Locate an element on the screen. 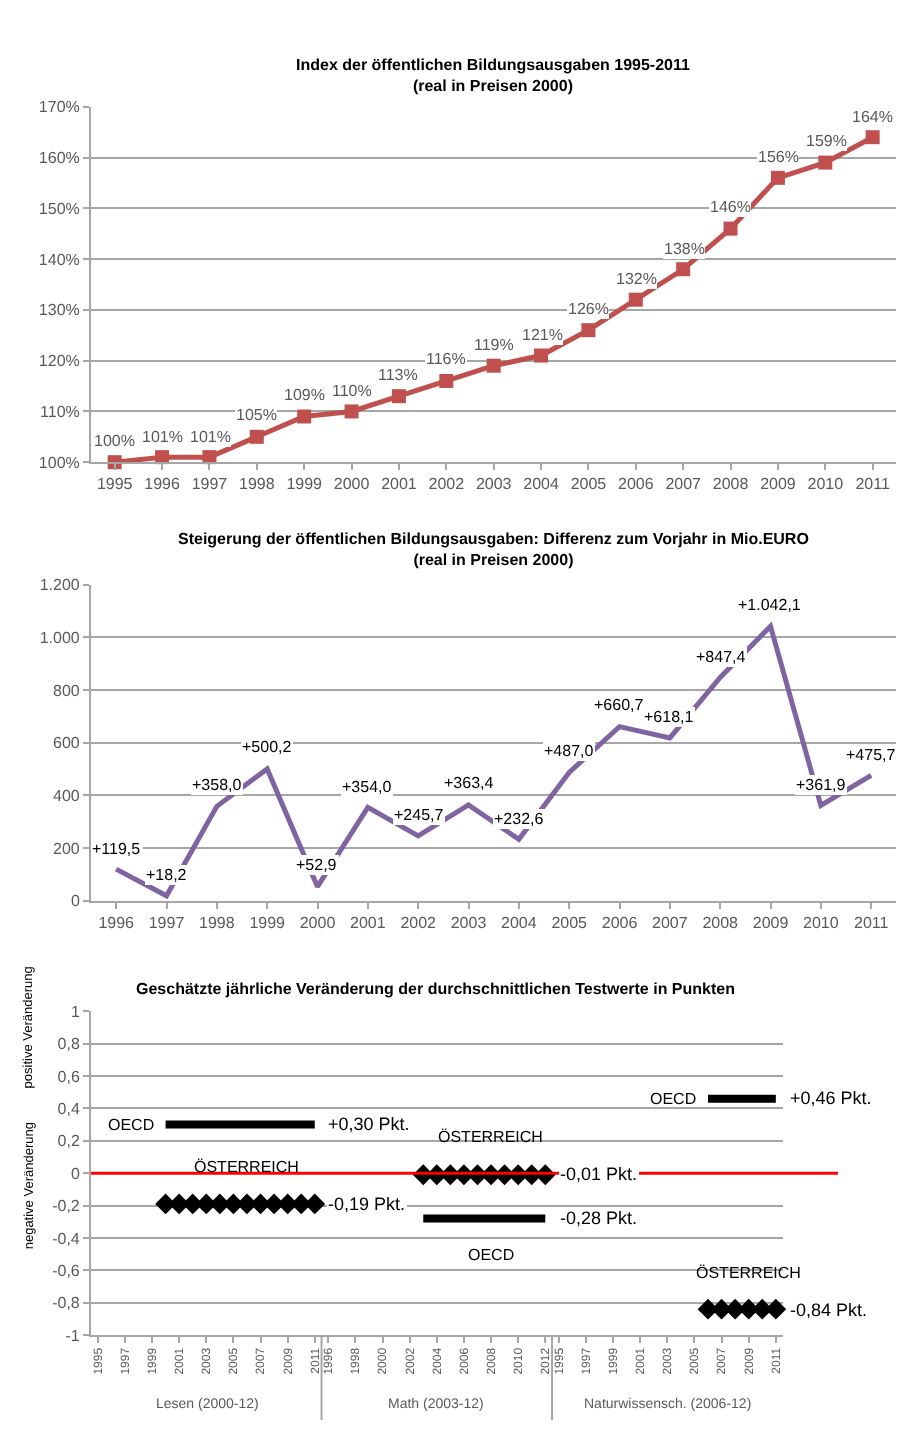  data-label: +361,9 is located at coordinates (821, 785).